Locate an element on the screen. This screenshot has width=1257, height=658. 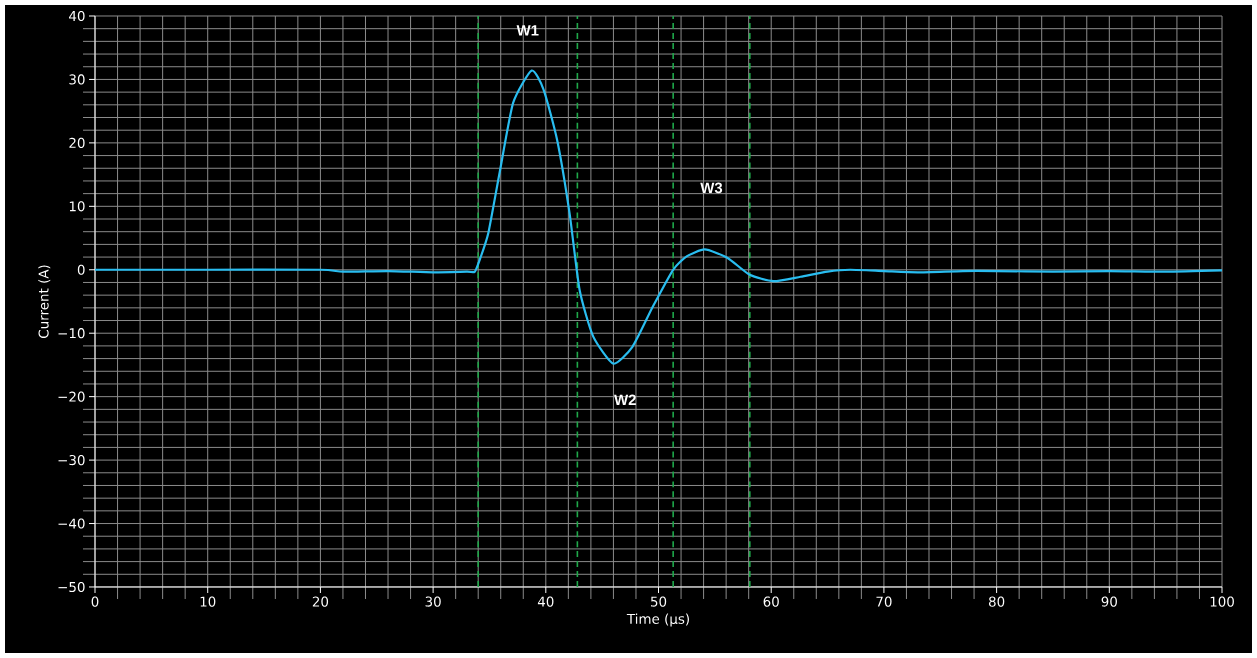
x-tick-label: 100 is located at coordinates (1222, 601).